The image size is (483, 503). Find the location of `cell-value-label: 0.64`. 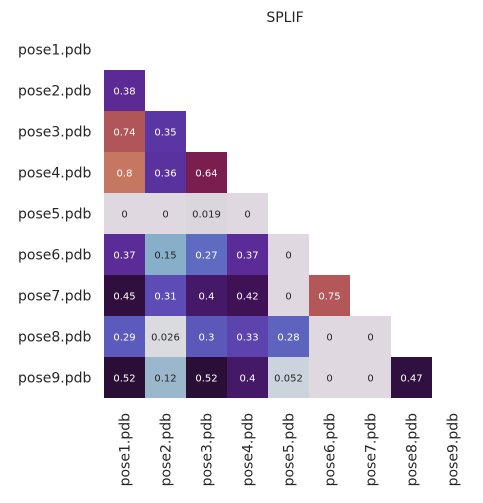

cell-value-label: 0.64 is located at coordinates (206, 174).